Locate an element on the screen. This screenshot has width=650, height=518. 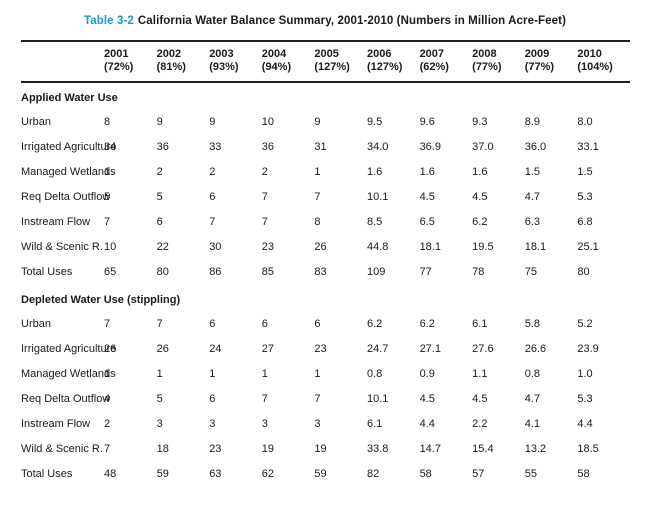
value-cell: 24 is located at coordinates (215, 349).